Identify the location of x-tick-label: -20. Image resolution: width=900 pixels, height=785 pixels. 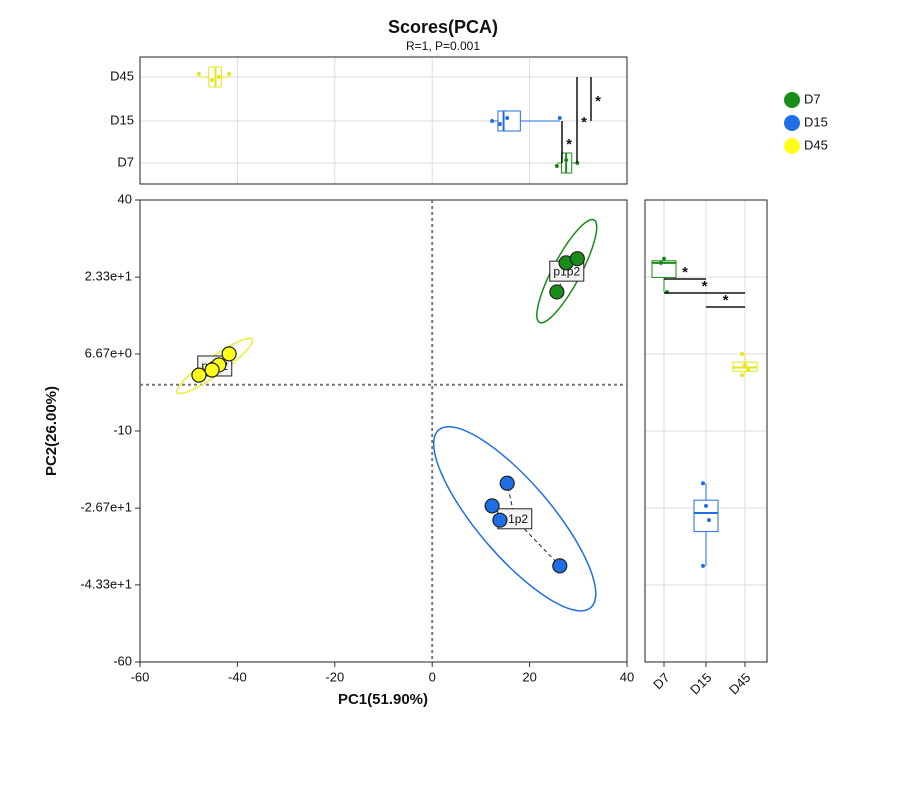
(334, 676).